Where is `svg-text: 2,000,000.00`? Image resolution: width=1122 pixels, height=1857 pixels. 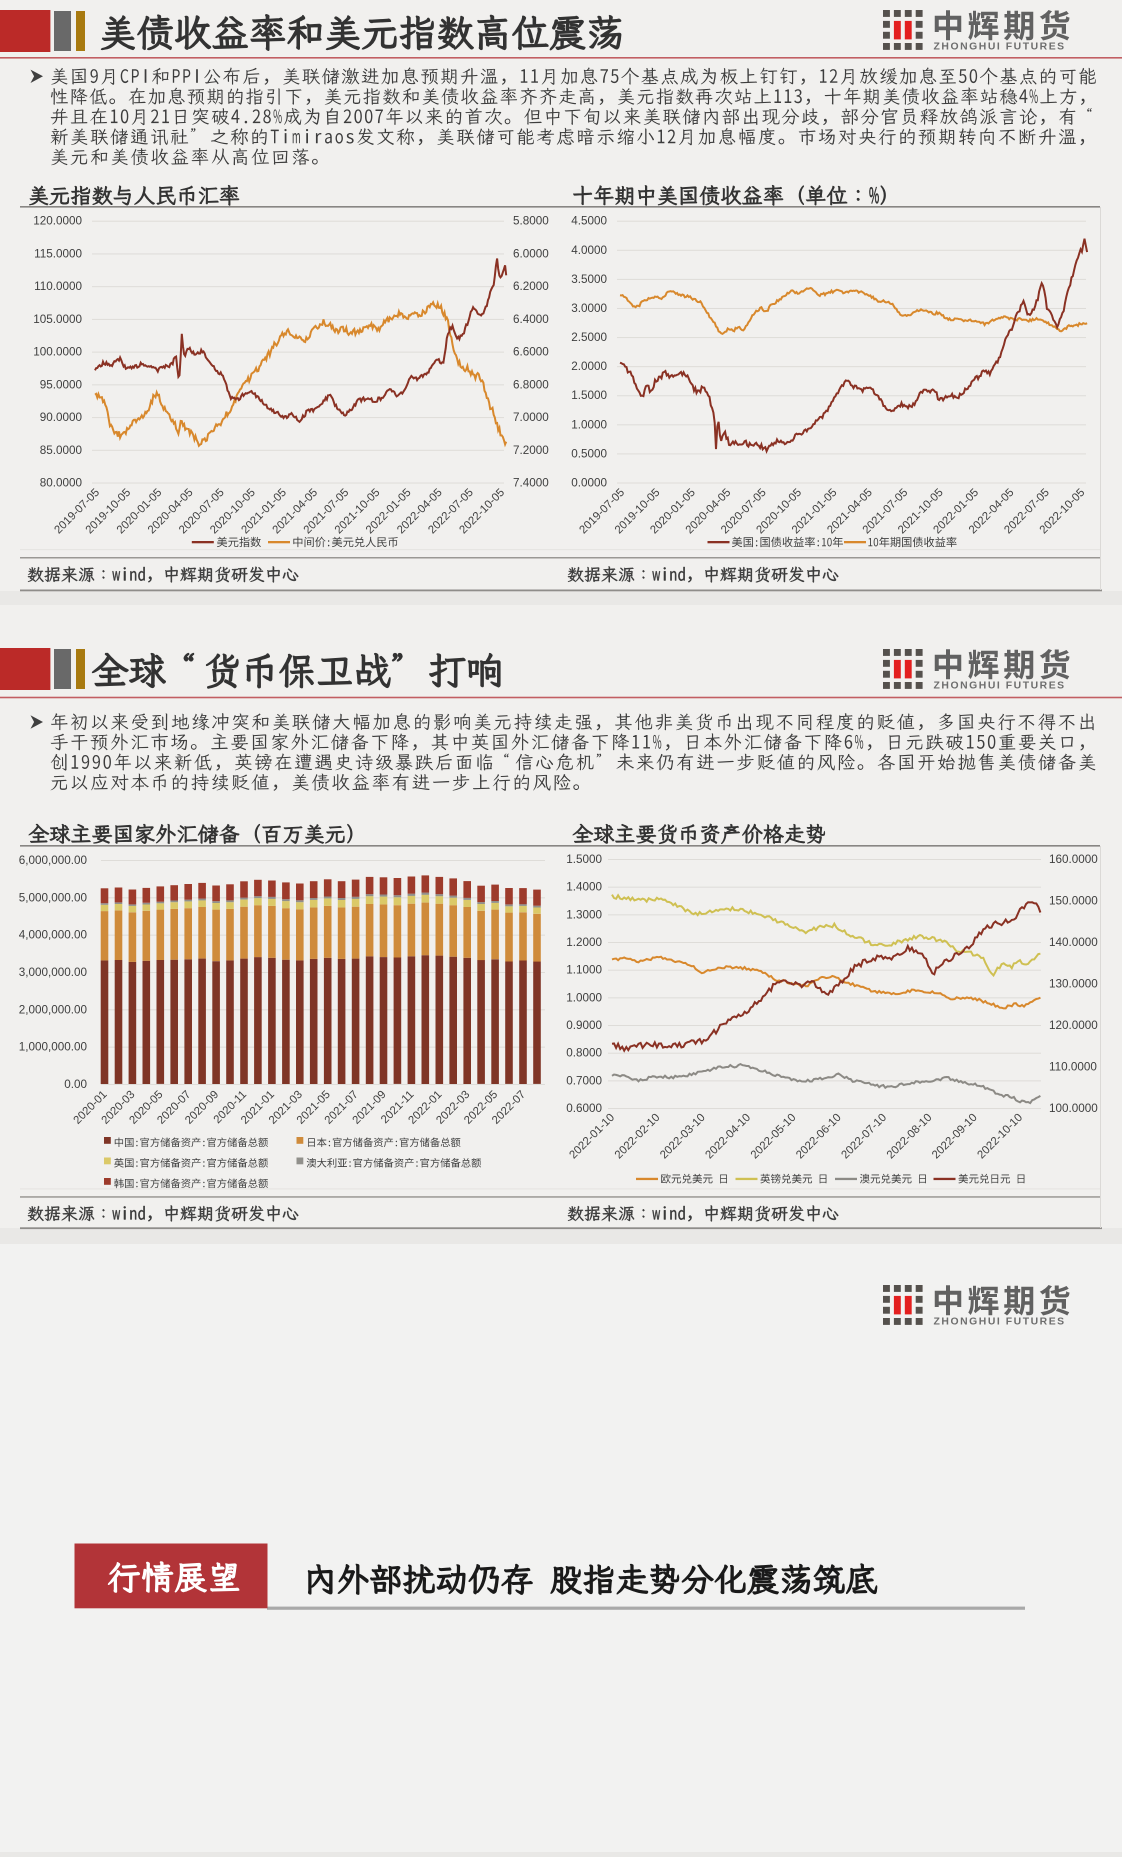 svg-text: 2,000,000.00 is located at coordinates (53, 1009).